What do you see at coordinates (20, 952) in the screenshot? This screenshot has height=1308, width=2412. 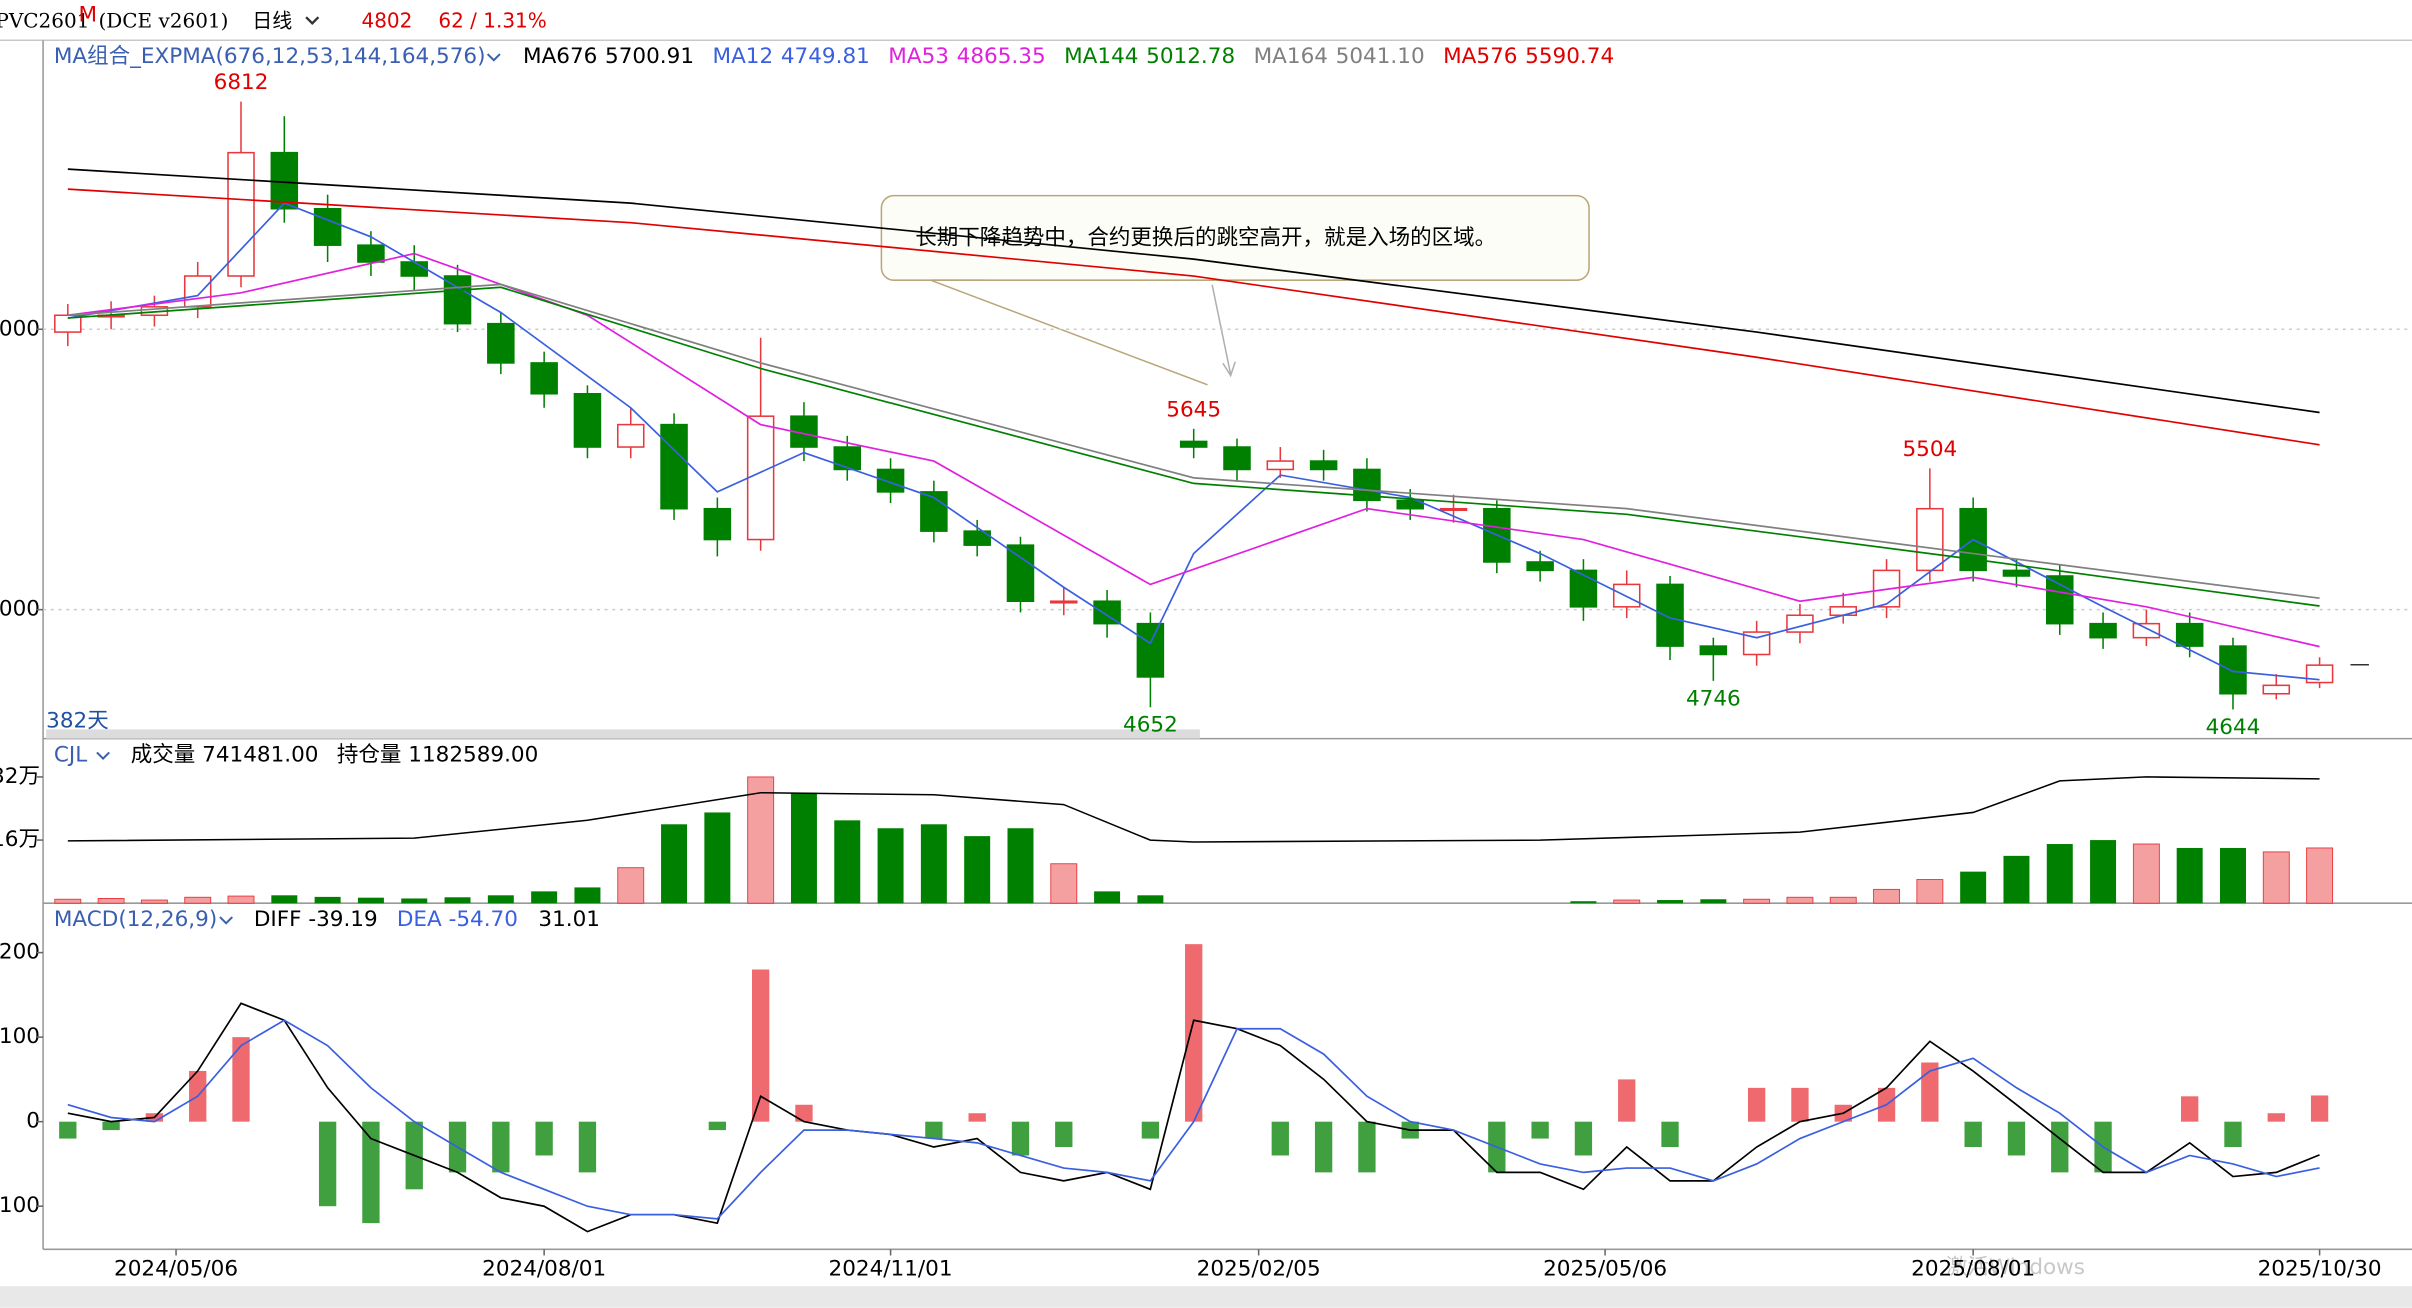 I see `y-tick-label: 200` at bounding box center [20, 952].